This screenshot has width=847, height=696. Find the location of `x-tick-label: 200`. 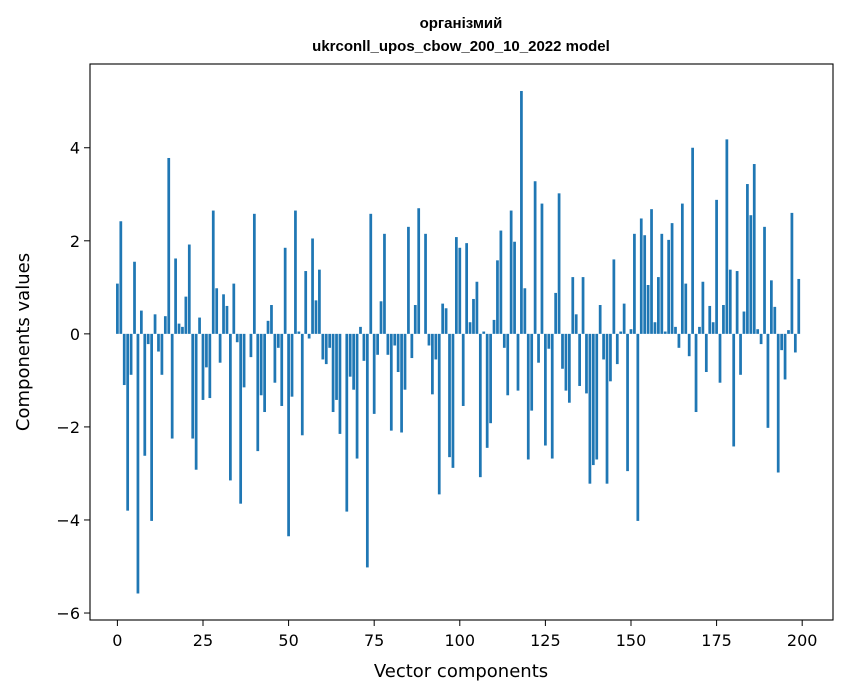

x-tick-label: 200 is located at coordinates (802, 640).